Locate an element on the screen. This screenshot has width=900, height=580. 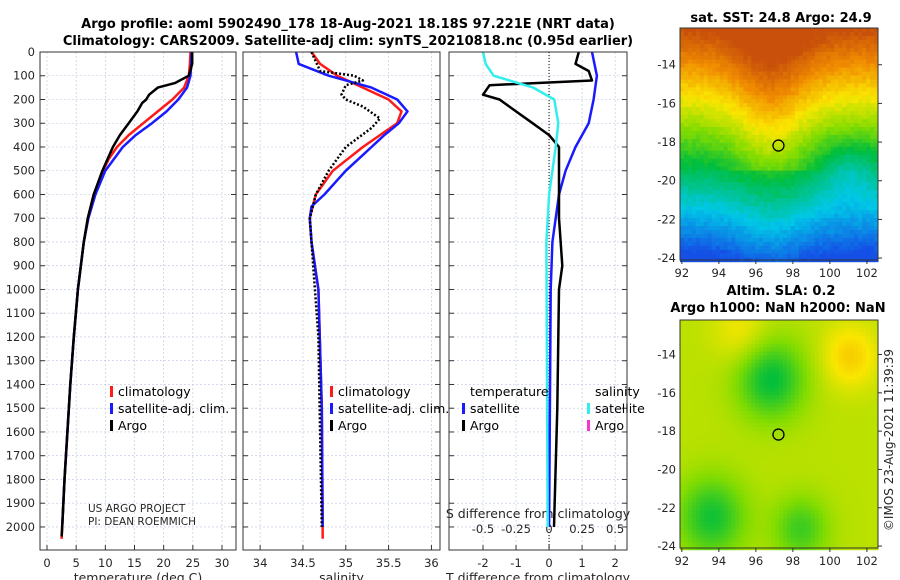
map2-title-line1: Altim. SLA: 0.2 is located at coordinates (781, 291).